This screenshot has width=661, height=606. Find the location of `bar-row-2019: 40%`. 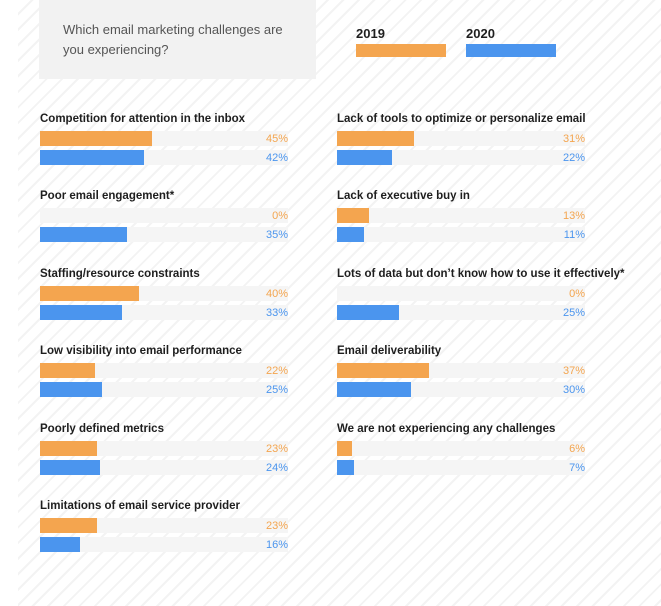

bar-row-2019: 40% is located at coordinates (164, 293).